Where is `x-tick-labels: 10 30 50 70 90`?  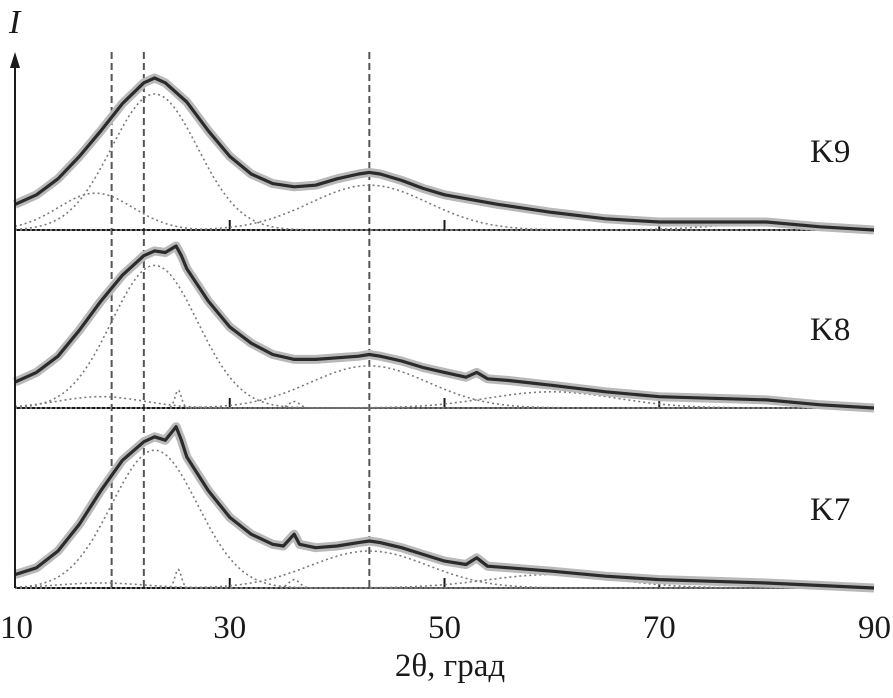 x-tick-labels: 10 30 50 70 90 is located at coordinates (445, 628).